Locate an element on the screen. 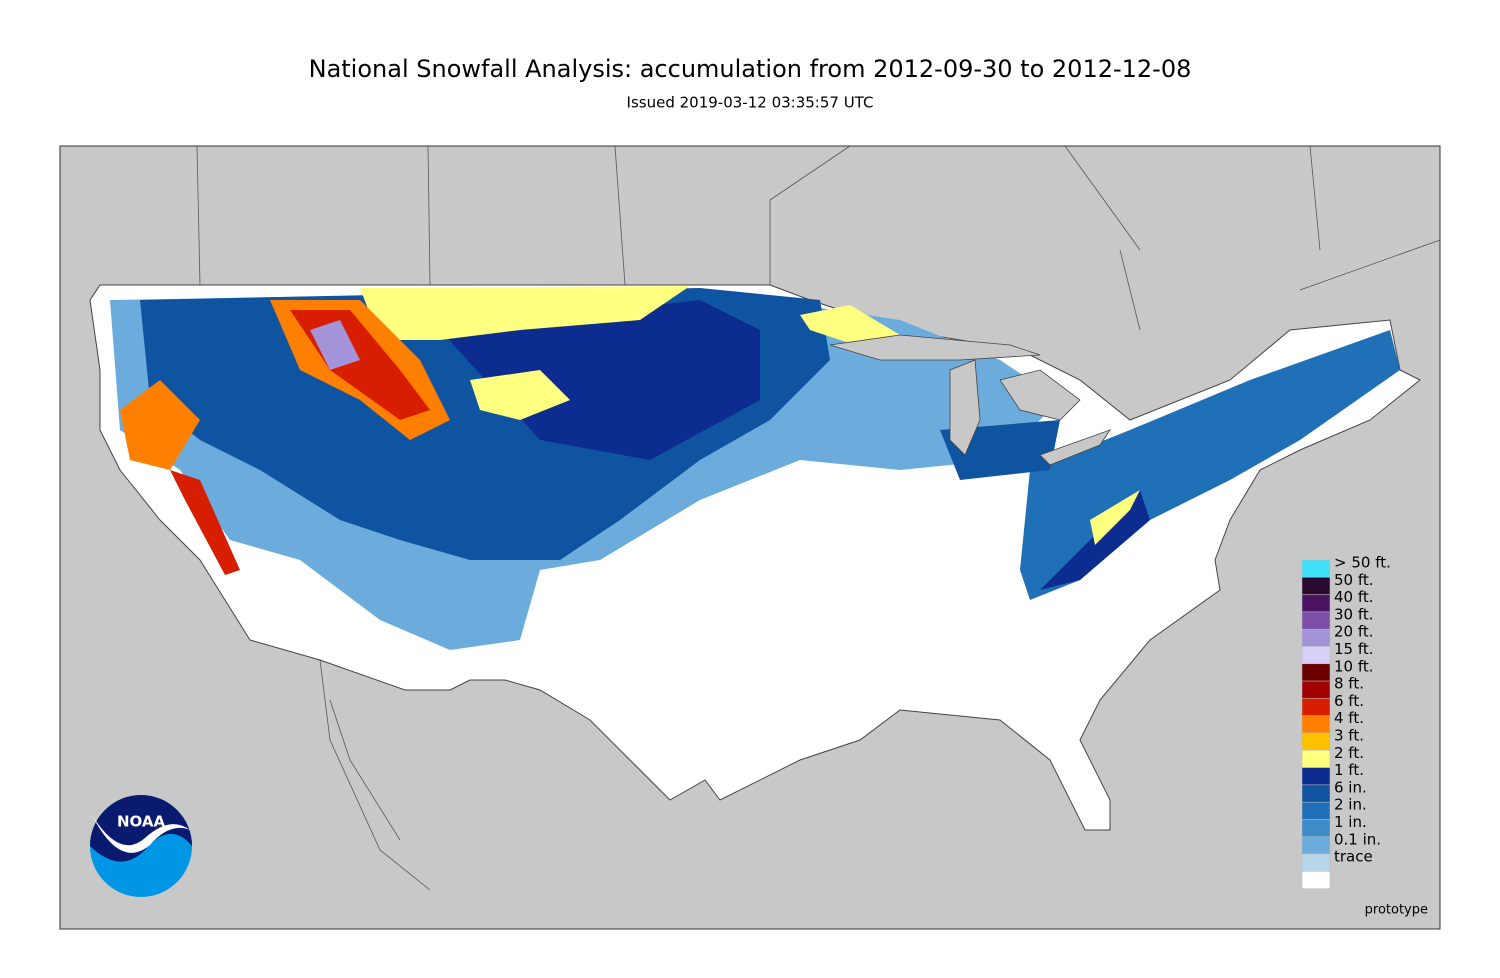  legend-label: 10 ft. is located at coordinates (1354, 666).